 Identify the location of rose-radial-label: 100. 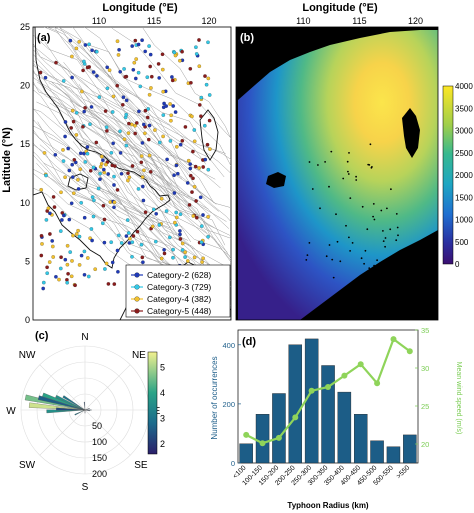
(99, 442).